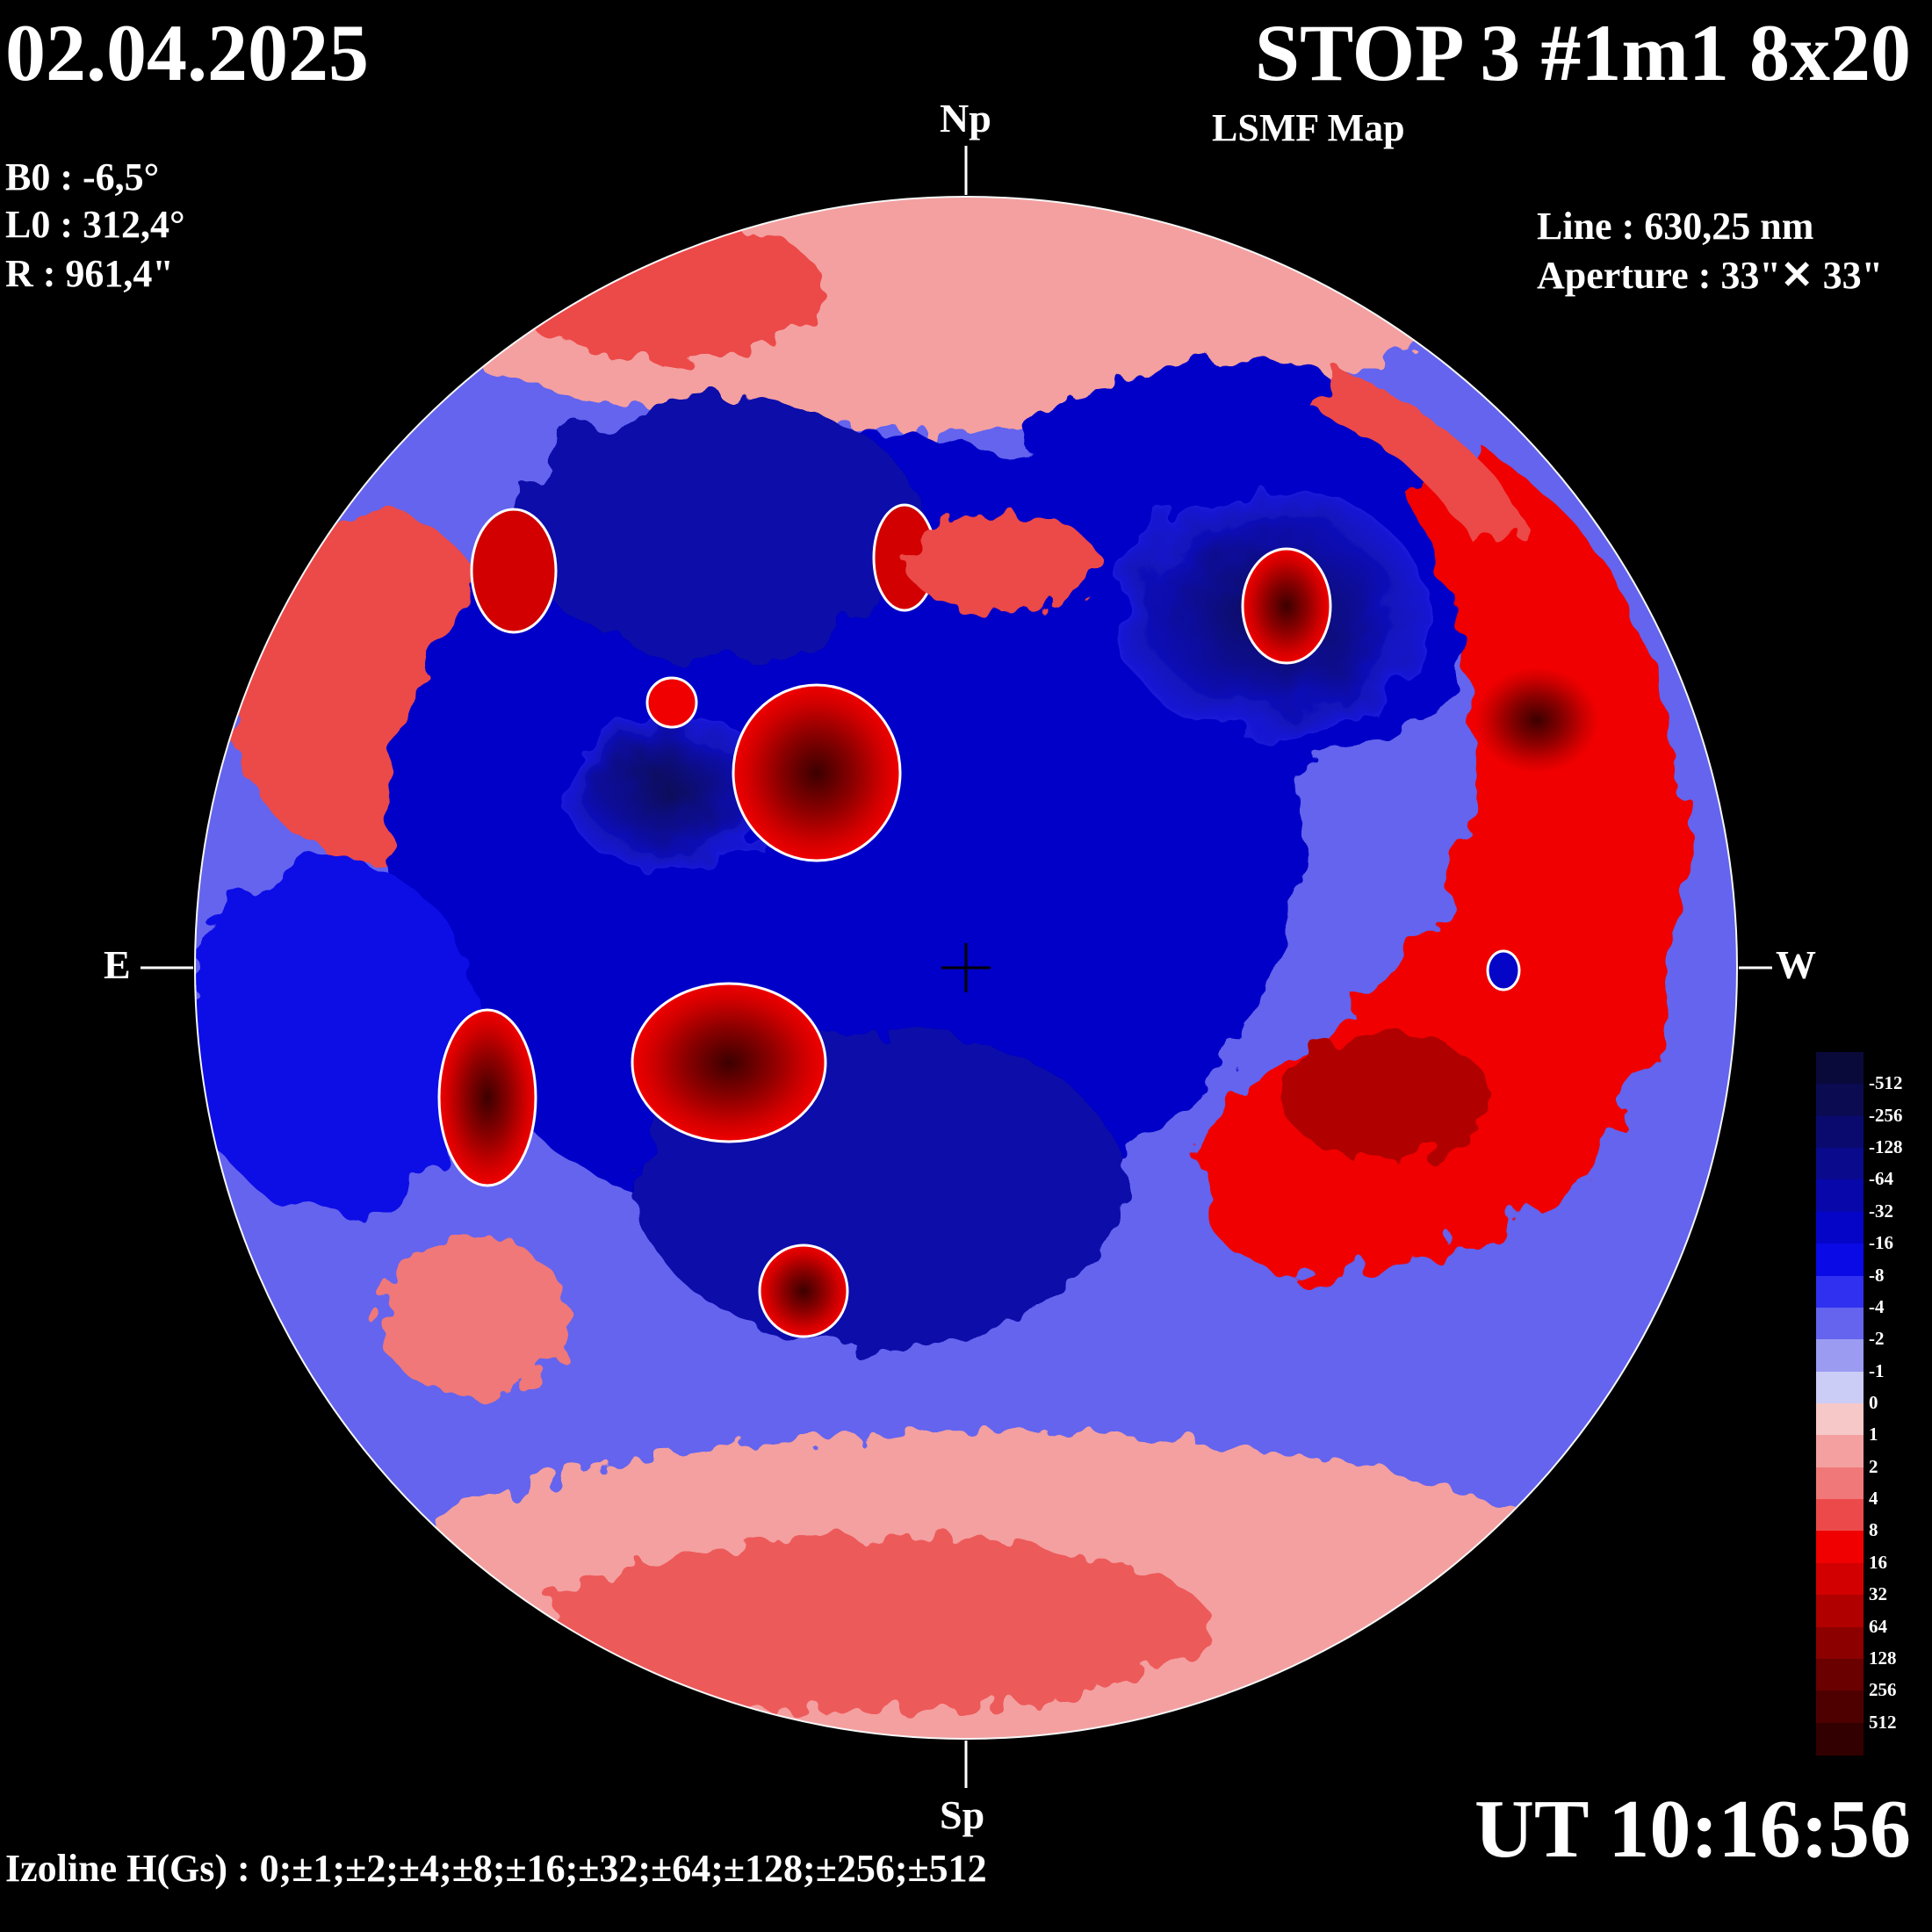  I want to click on colorbar-tick-label: 128, so click(1883, 1658).